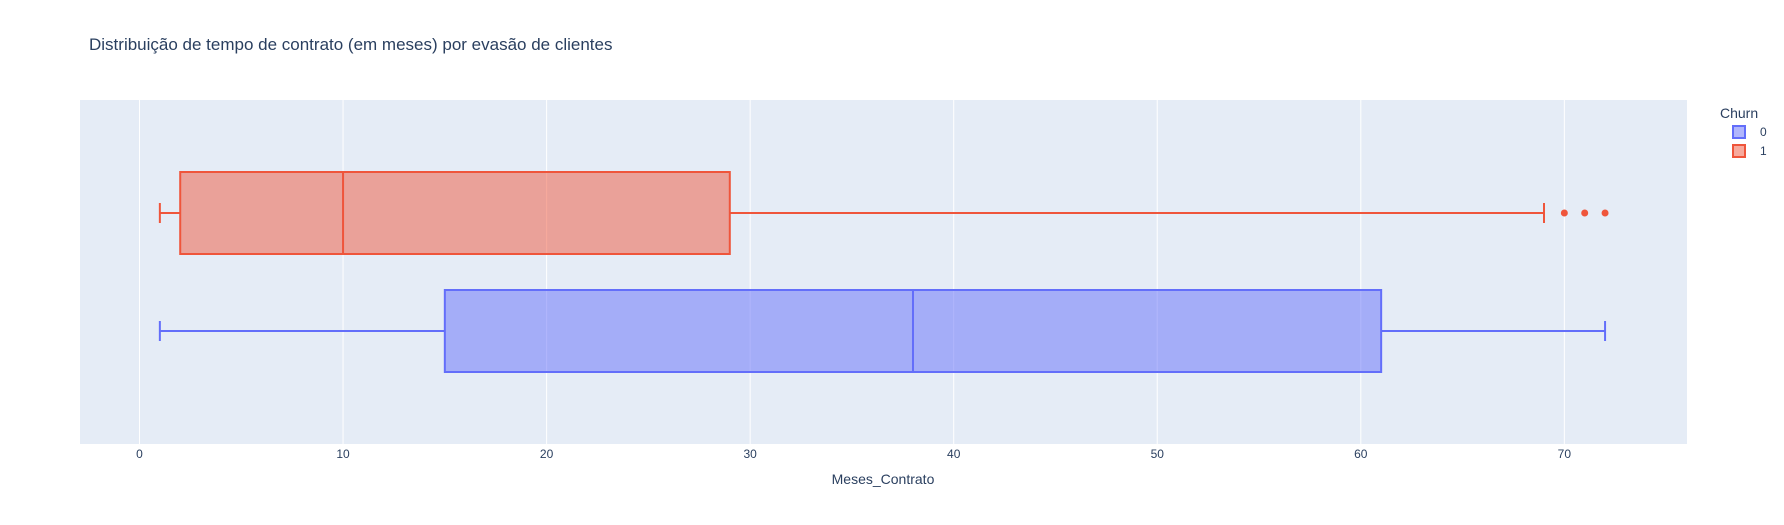 The height and width of the screenshot is (525, 1784). What do you see at coordinates (1763, 132) in the screenshot?
I see `legend-label: 0` at bounding box center [1763, 132].